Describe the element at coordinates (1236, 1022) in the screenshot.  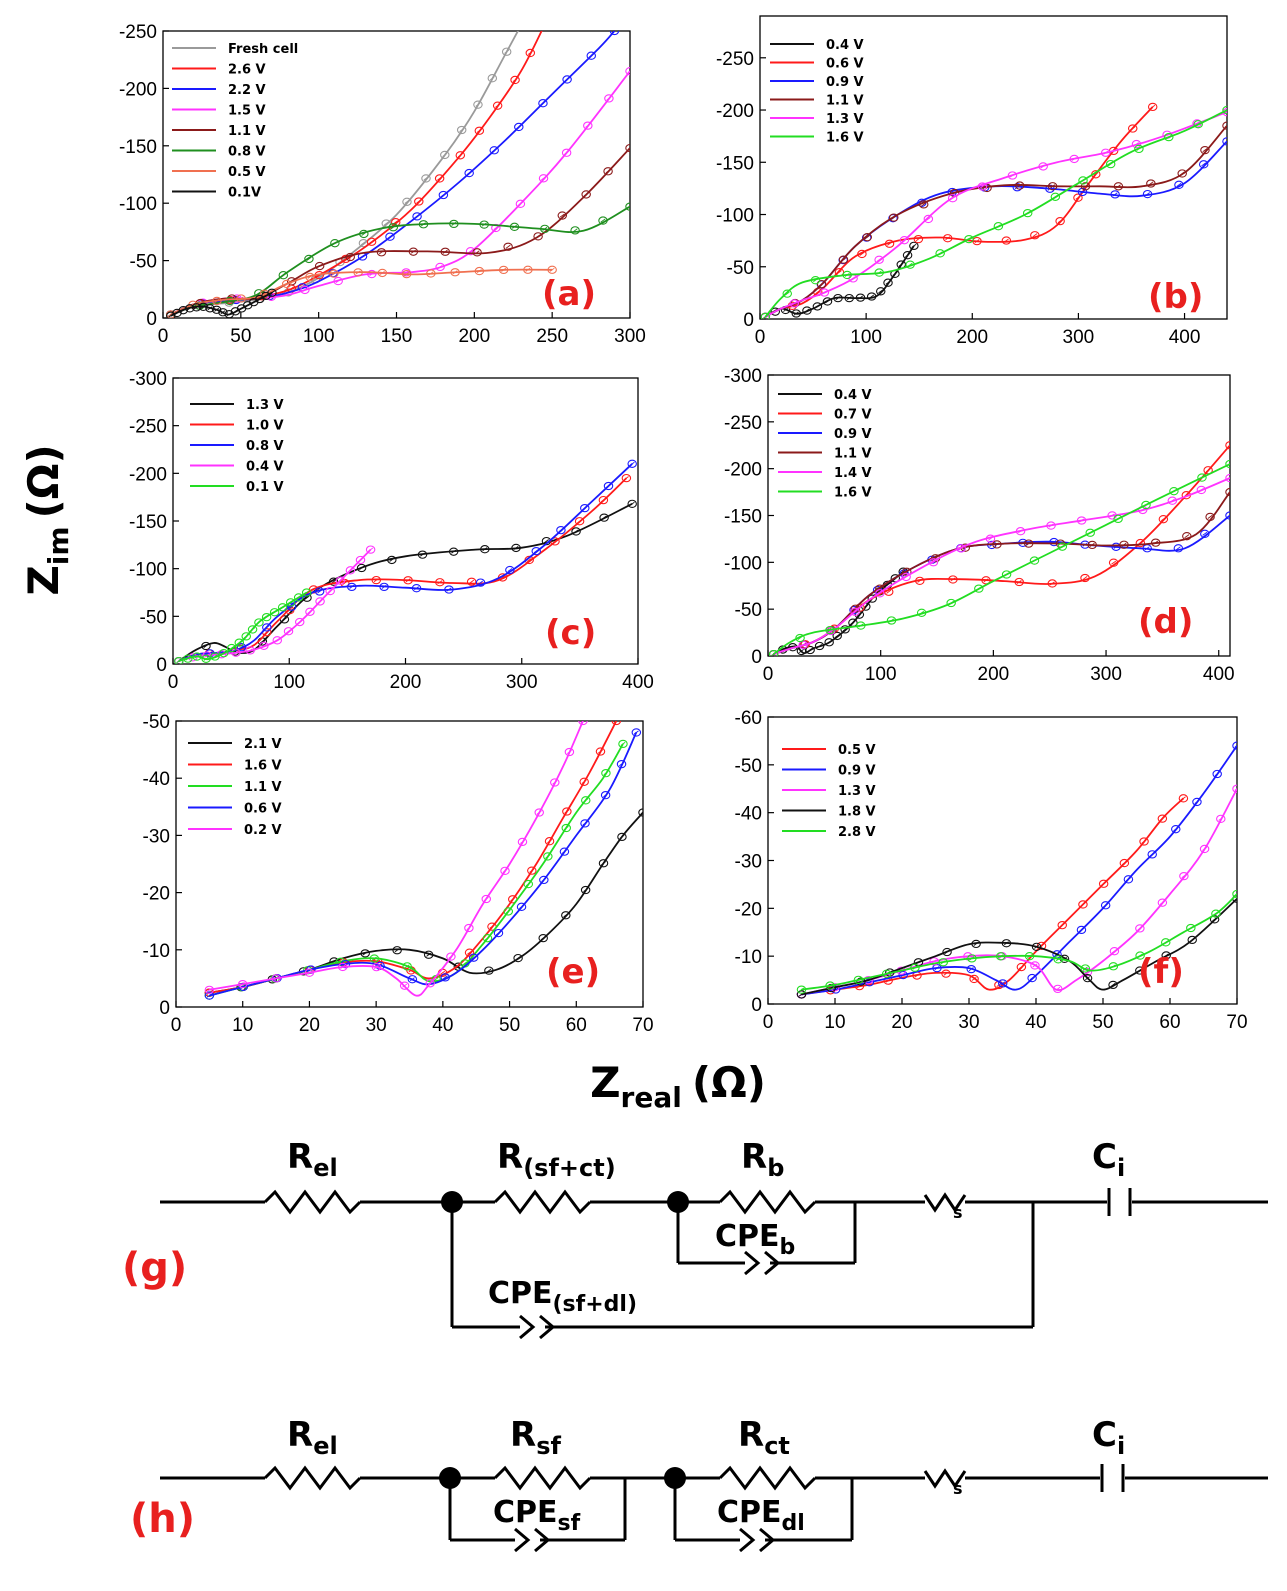
I see `x-tick-label: 70` at that location.